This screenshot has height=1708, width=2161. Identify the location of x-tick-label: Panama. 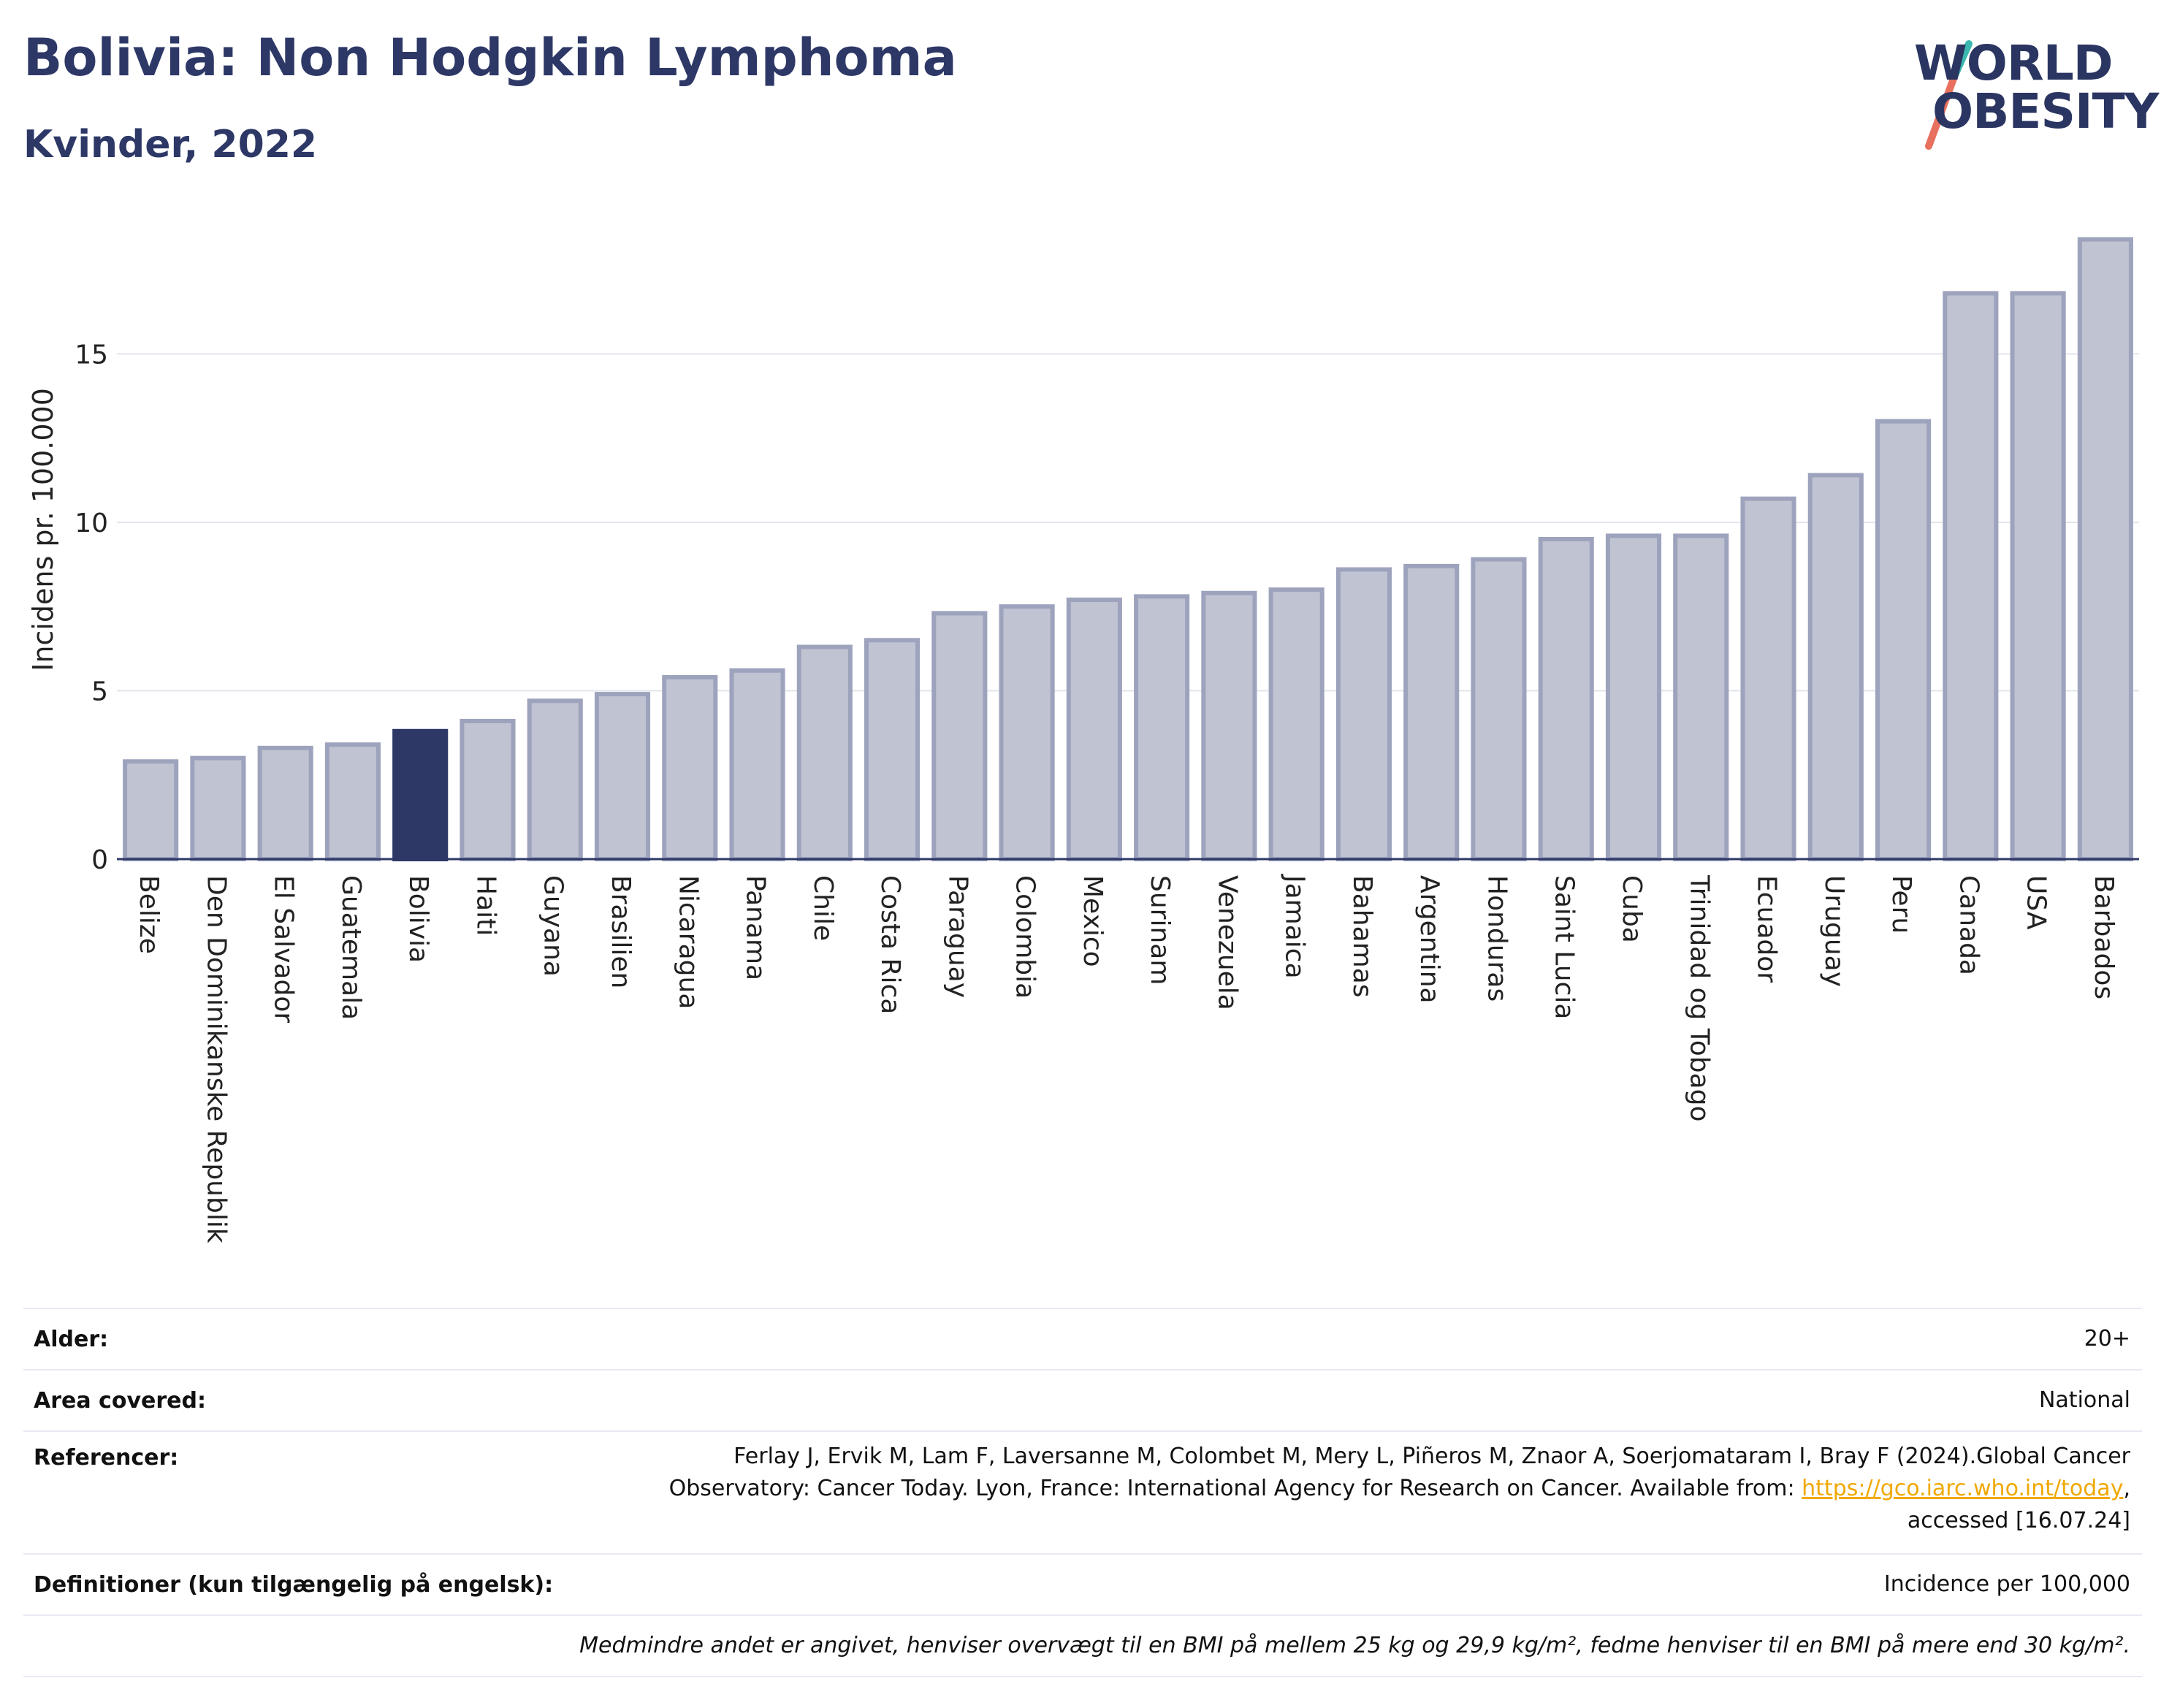
(756, 927).